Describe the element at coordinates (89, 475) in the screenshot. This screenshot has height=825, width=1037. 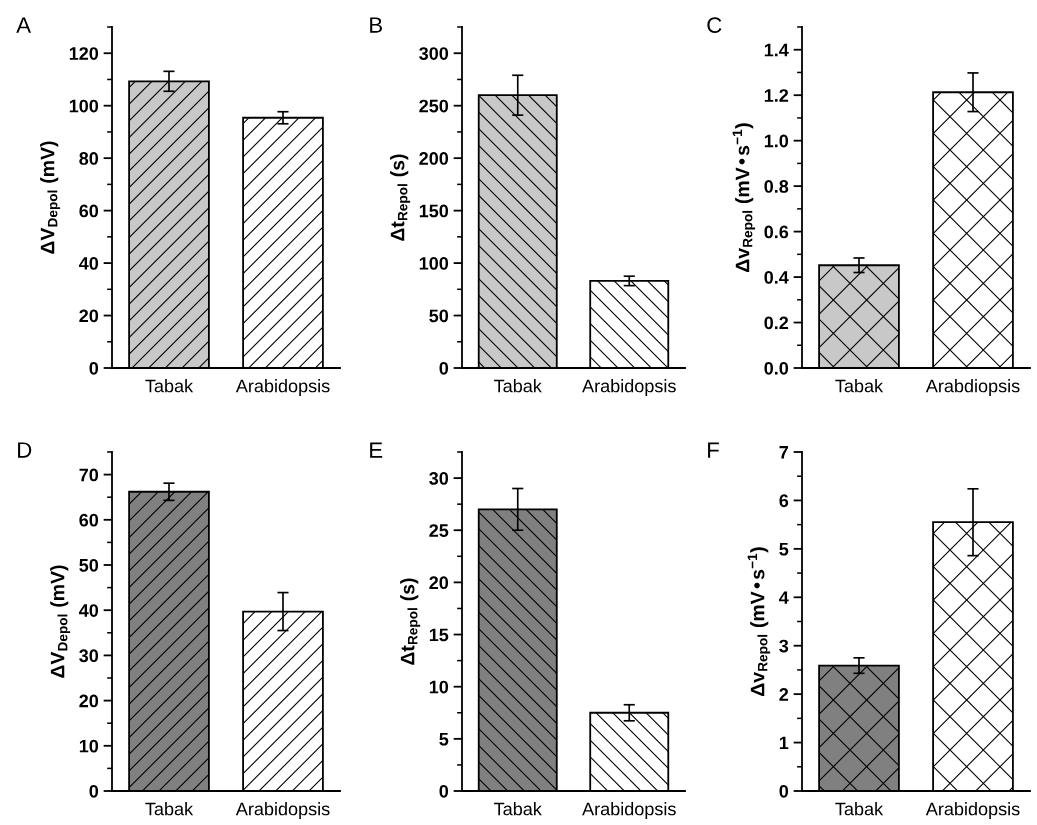
I see `y-tick-label: 70` at that location.